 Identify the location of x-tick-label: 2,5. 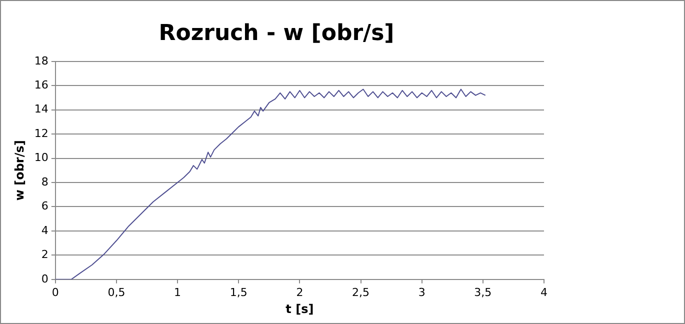
(361, 292).